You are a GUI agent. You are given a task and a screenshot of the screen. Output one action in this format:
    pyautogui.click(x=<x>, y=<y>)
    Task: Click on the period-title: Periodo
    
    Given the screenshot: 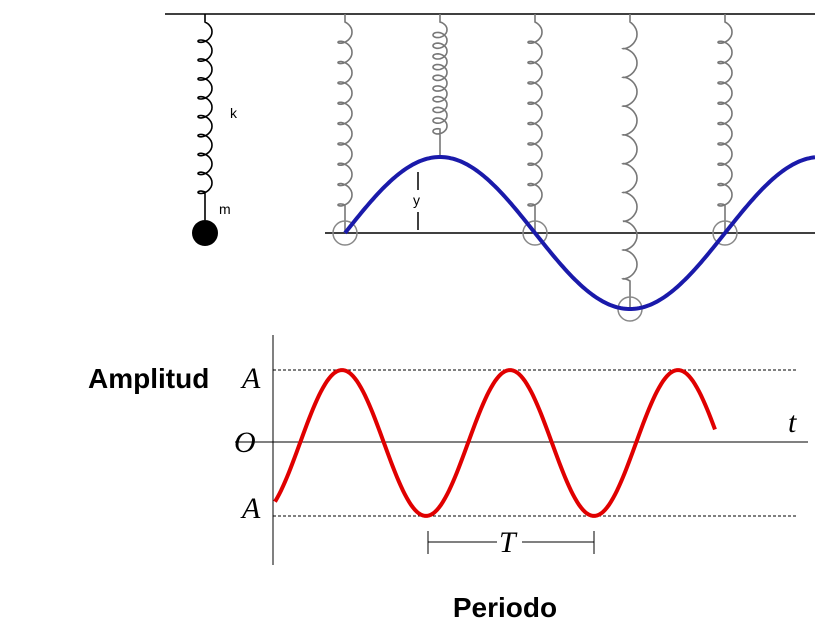 What is the action you would take?
    pyautogui.click(x=505, y=607)
    